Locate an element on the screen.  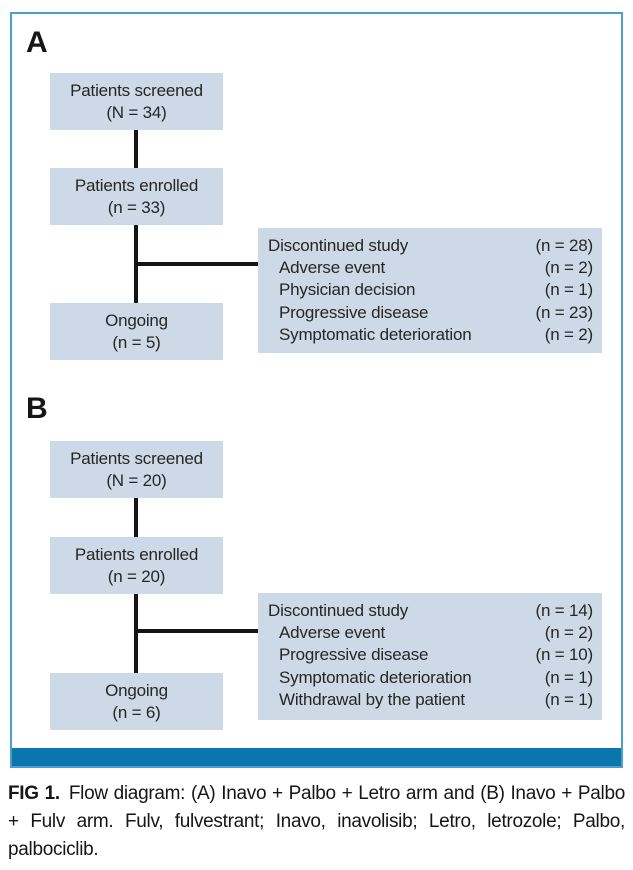
box-patients-enrolled-b: Patients enrolled (n = 20) is located at coordinates (136, 565).